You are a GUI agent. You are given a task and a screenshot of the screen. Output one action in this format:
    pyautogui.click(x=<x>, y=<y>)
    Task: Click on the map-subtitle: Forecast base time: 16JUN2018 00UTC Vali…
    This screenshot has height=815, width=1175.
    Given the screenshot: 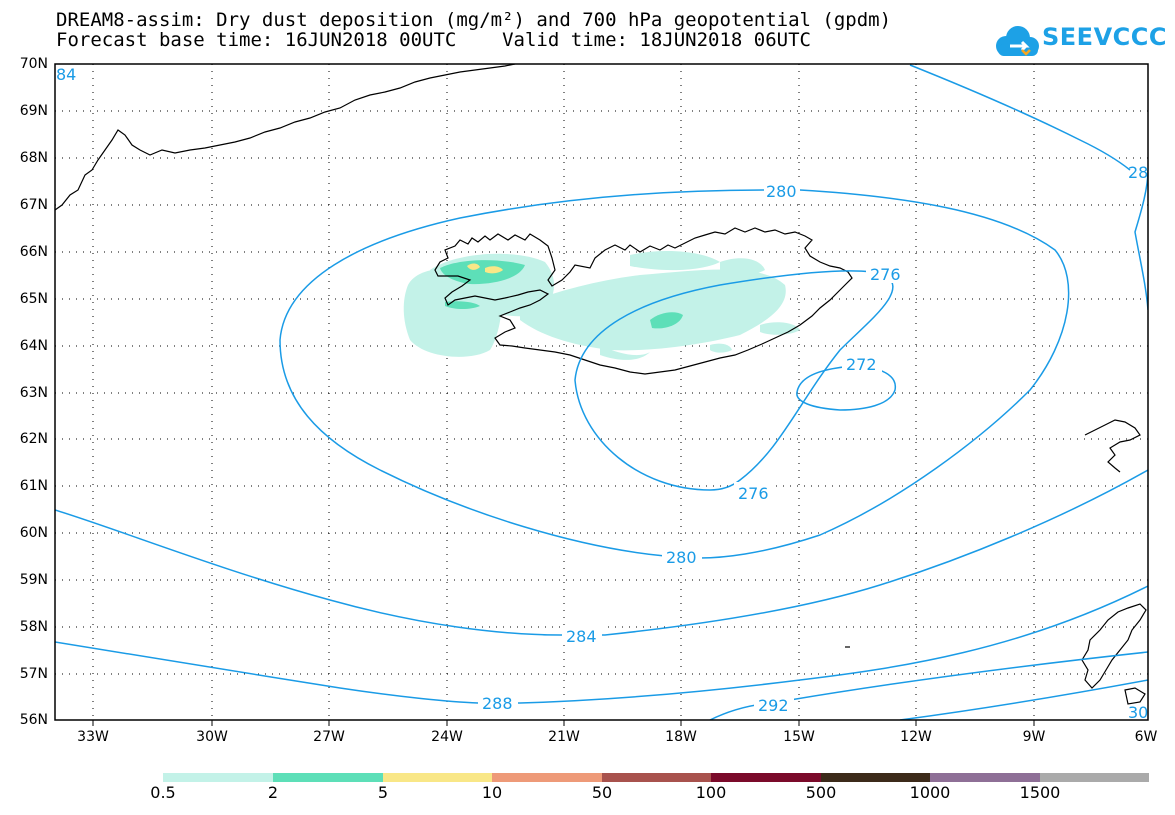 What is the action you would take?
    pyautogui.click(x=433, y=40)
    